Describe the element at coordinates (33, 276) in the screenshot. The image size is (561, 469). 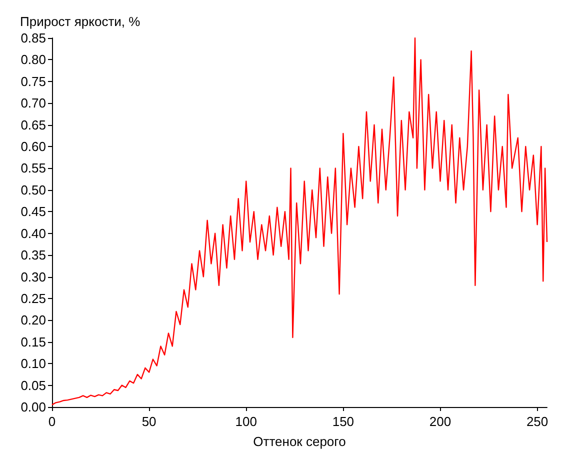
I see `y-tick-label: 0.30` at that location.